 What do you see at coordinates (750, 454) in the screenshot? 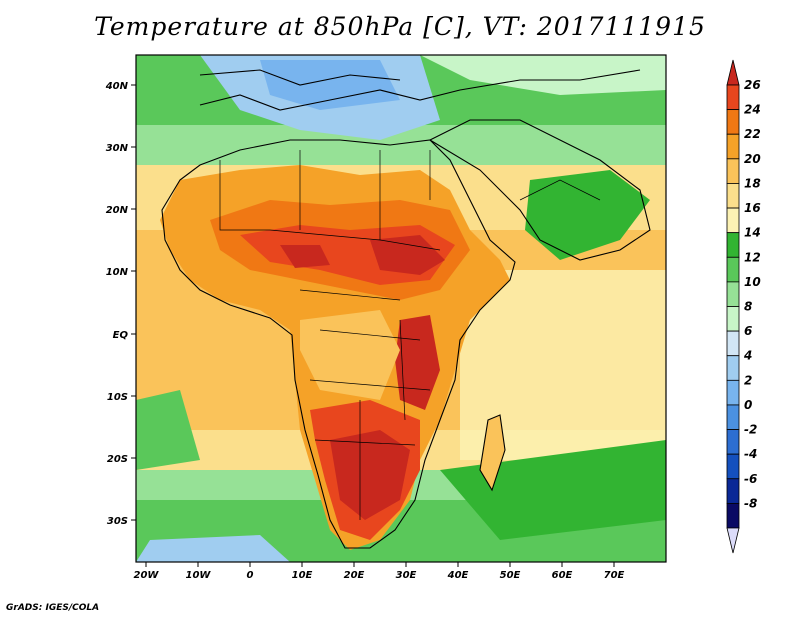
I see `colorbar-label: -4` at bounding box center [750, 454].